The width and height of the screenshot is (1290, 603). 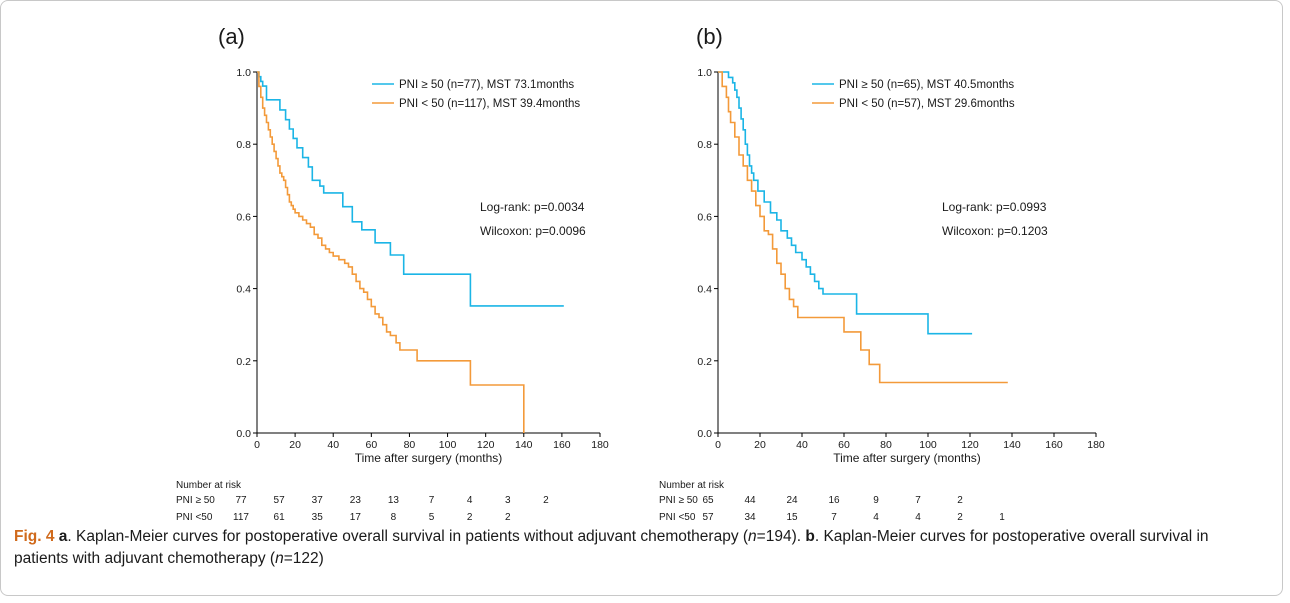 I want to click on panel-label: (a), so click(x=231, y=36).